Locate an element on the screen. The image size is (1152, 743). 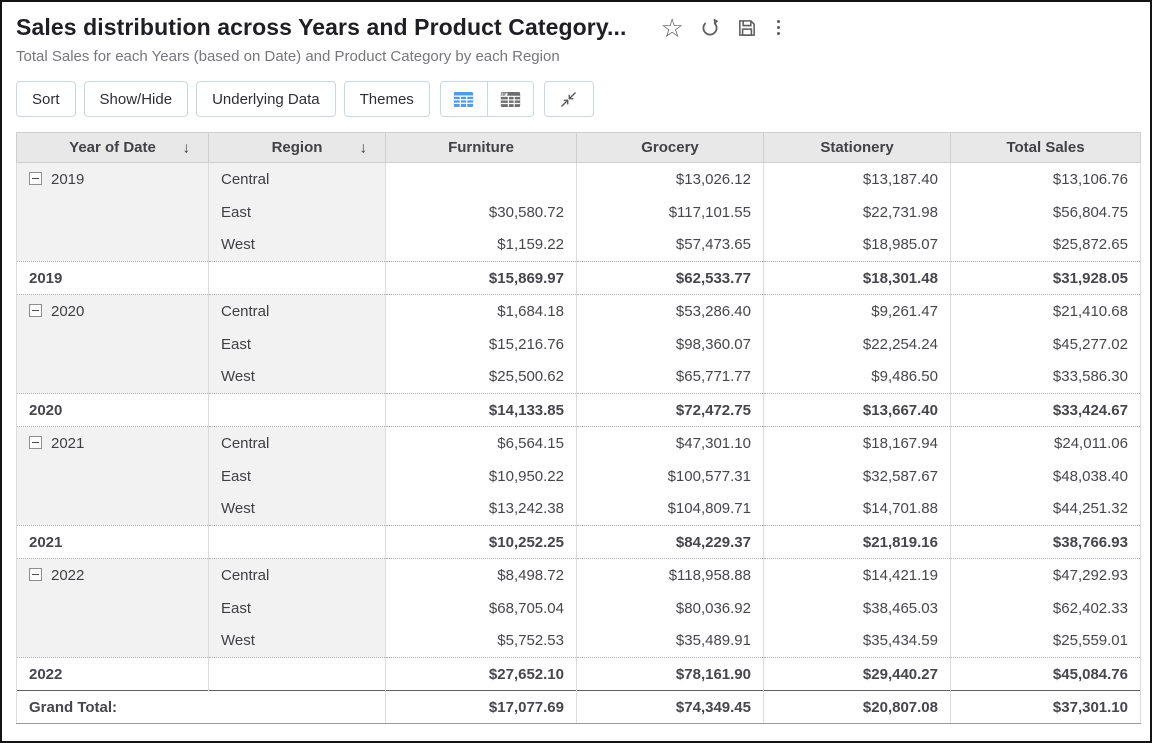
value-cell: $27,652.10 is located at coordinates (481, 674).